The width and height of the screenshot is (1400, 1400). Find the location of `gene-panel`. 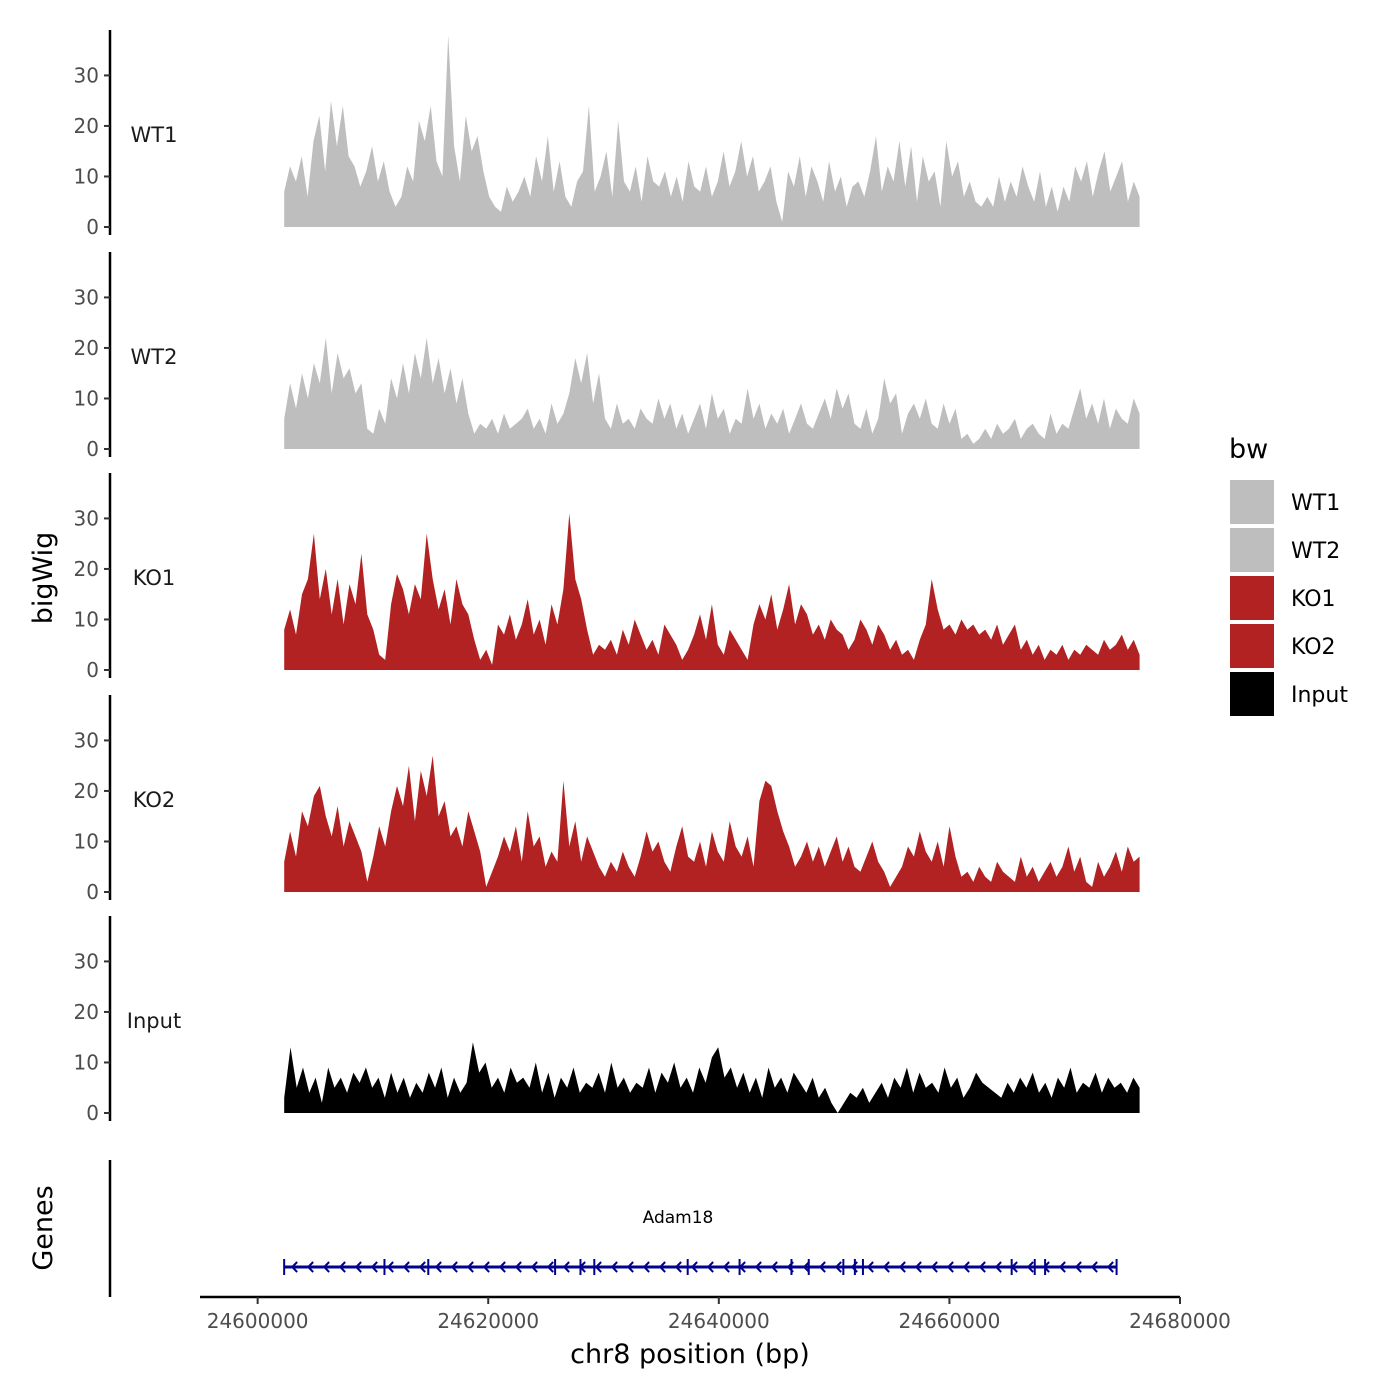

gene-panel is located at coordinates (613, 1228).